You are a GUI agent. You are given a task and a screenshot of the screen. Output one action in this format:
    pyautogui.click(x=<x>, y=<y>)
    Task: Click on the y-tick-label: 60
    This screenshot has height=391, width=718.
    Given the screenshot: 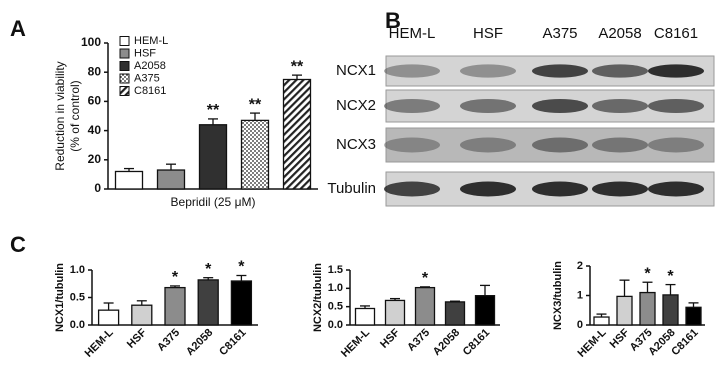 What is the action you would take?
    pyautogui.click(x=95, y=101)
    